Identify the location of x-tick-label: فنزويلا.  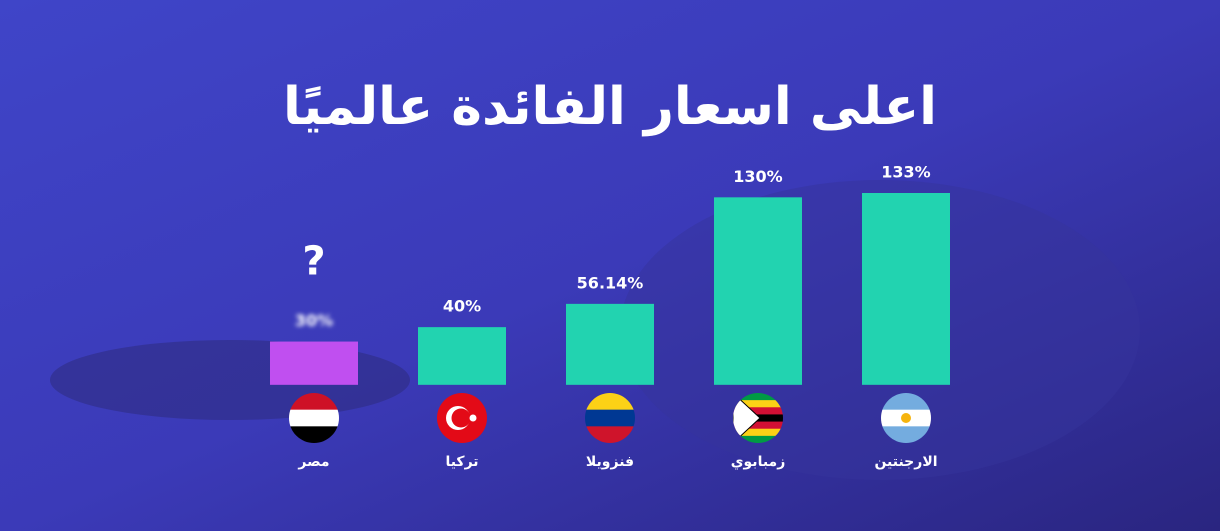
(610, 462).